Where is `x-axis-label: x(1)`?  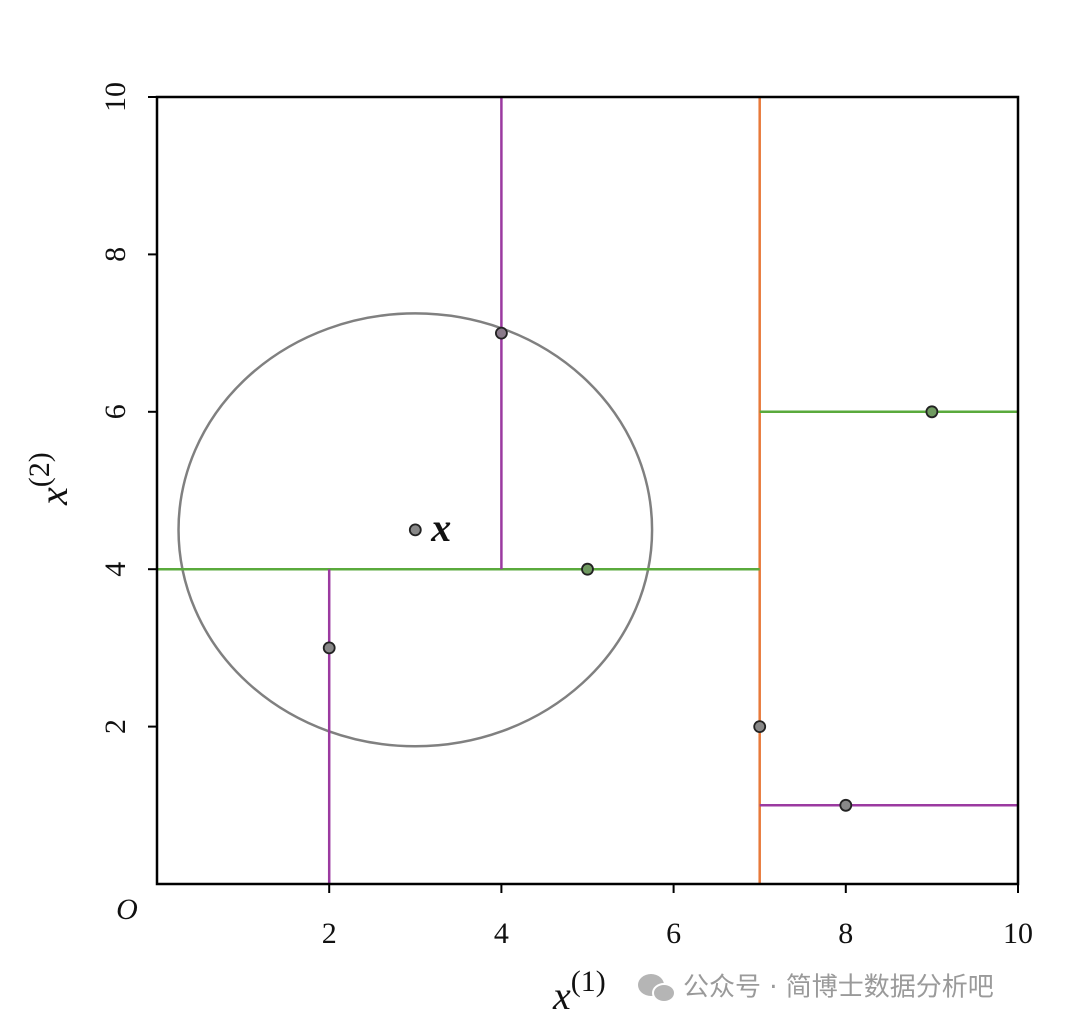 x-axis-label: x(1) is located at coordinates (579, 991).